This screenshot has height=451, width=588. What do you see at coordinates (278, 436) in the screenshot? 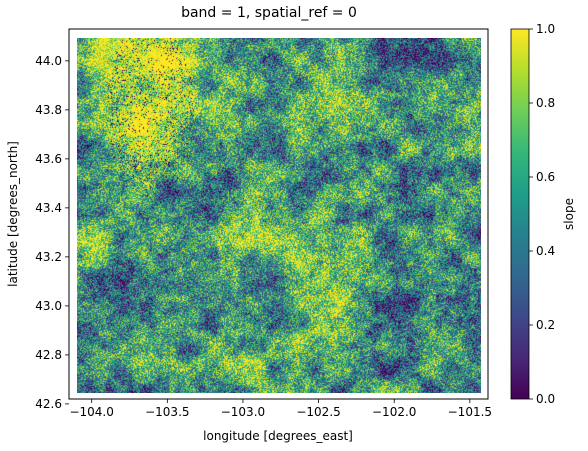
I see `x-axis-label: longitude [degrees_east]` at bounding box center [278, 436].